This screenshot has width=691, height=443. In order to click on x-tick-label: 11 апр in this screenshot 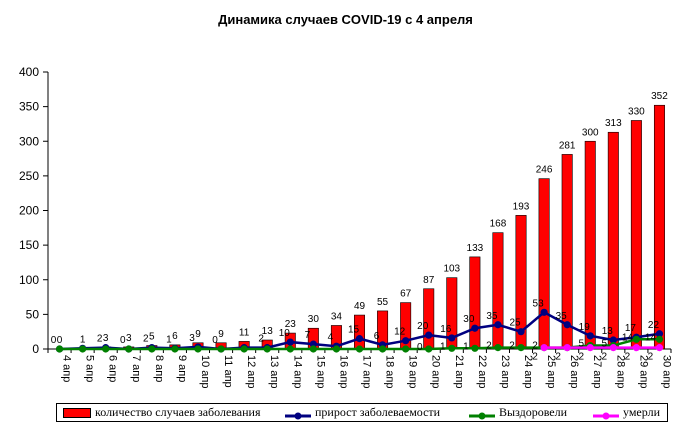, I will do `click(228, 371)`.